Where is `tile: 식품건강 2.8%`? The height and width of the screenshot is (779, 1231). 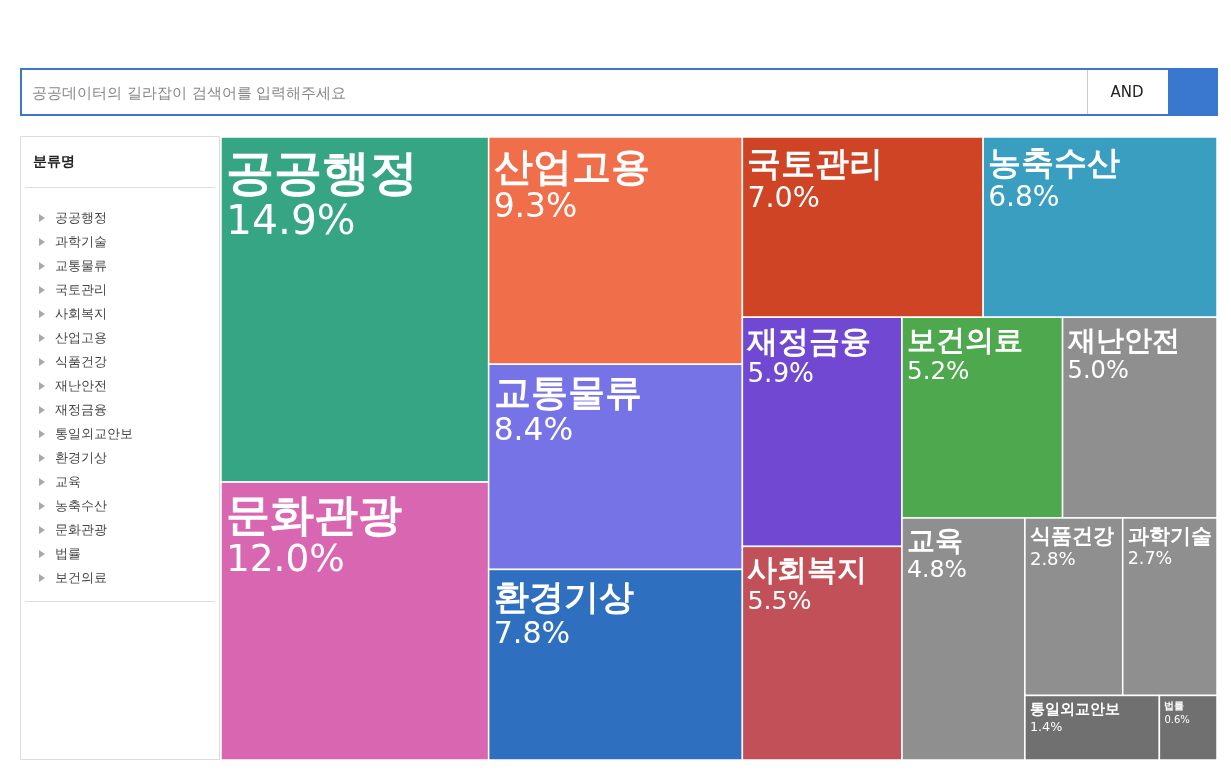 tile: 식품건강 2.8% is located at coordinates (1074, 607).